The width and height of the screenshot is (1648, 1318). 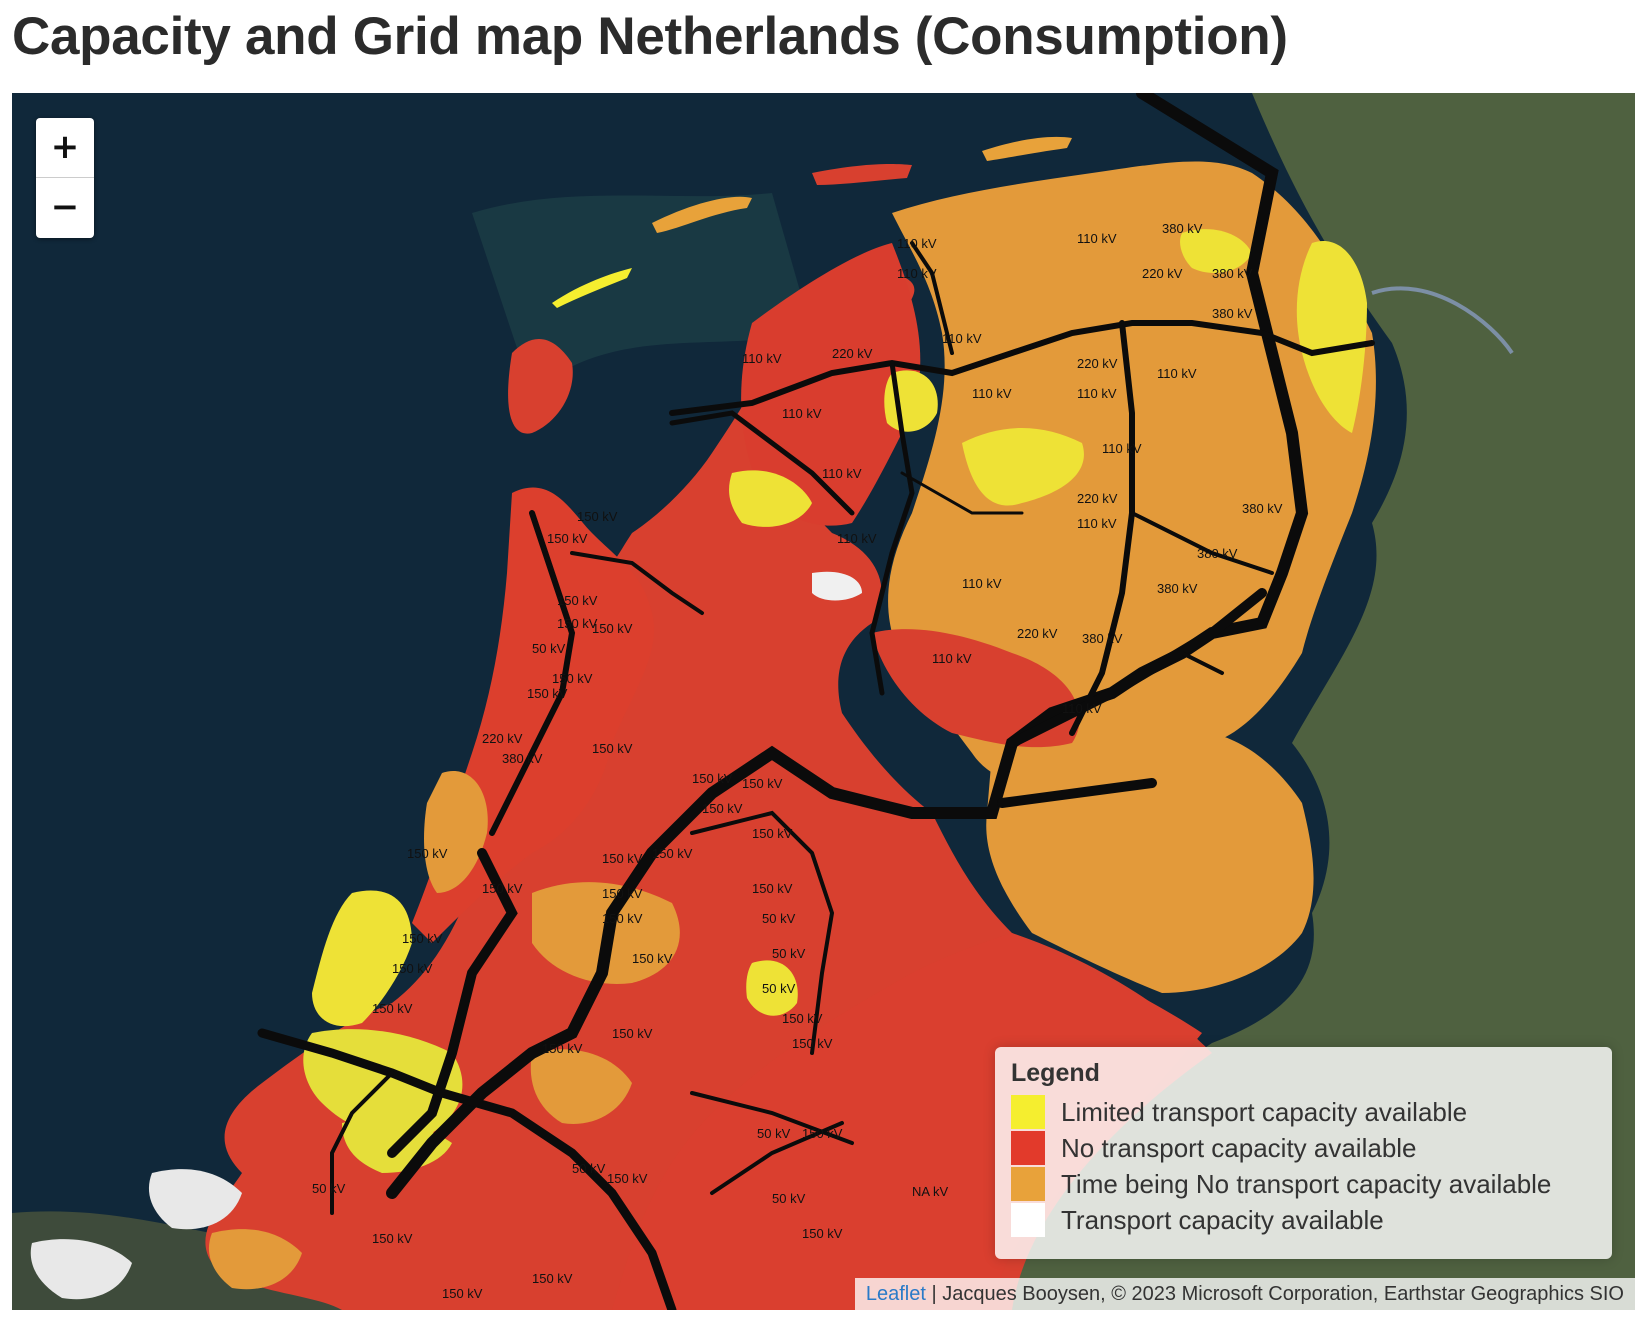 I want to click on legend-label: Limited transport capacity available, so click(x=1264, y=1111).